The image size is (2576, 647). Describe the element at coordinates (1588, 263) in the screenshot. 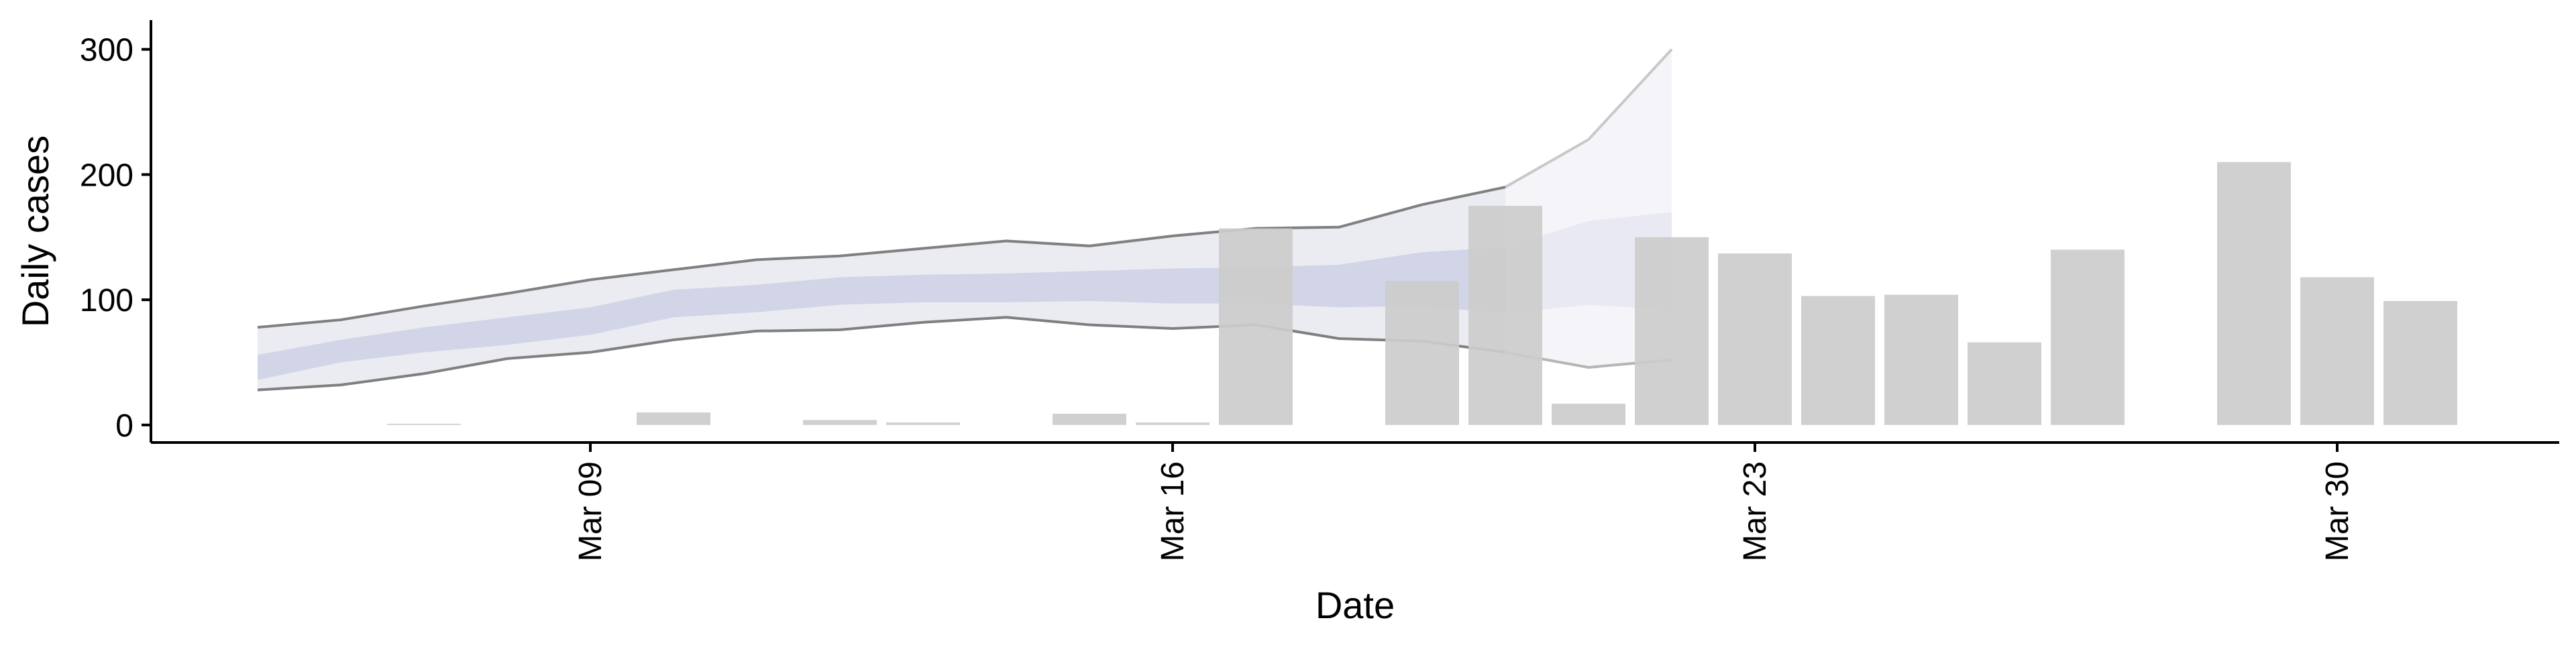

I see `projection-inner-band` at that location.